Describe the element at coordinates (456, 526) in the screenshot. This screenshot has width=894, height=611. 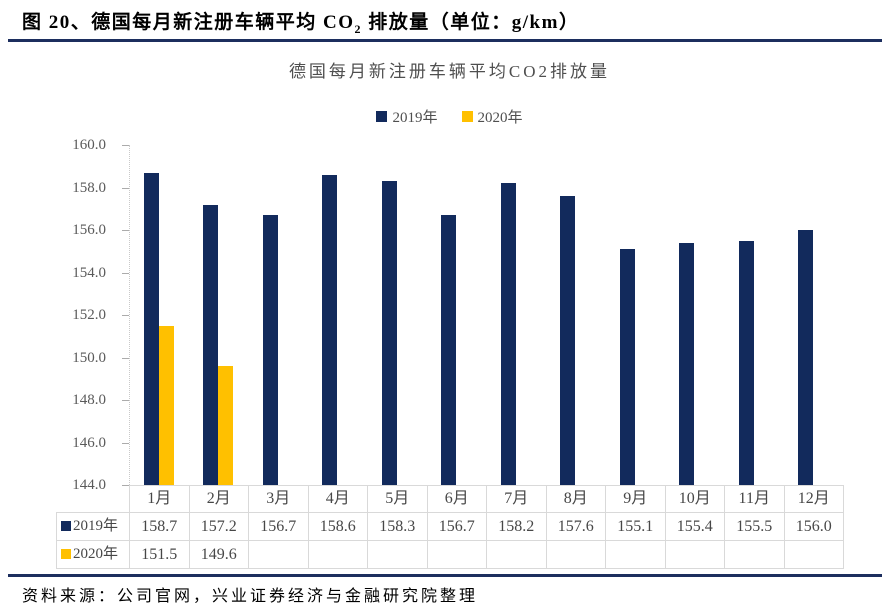
I see `value-cell-2019-m6: 156.7` at that location.